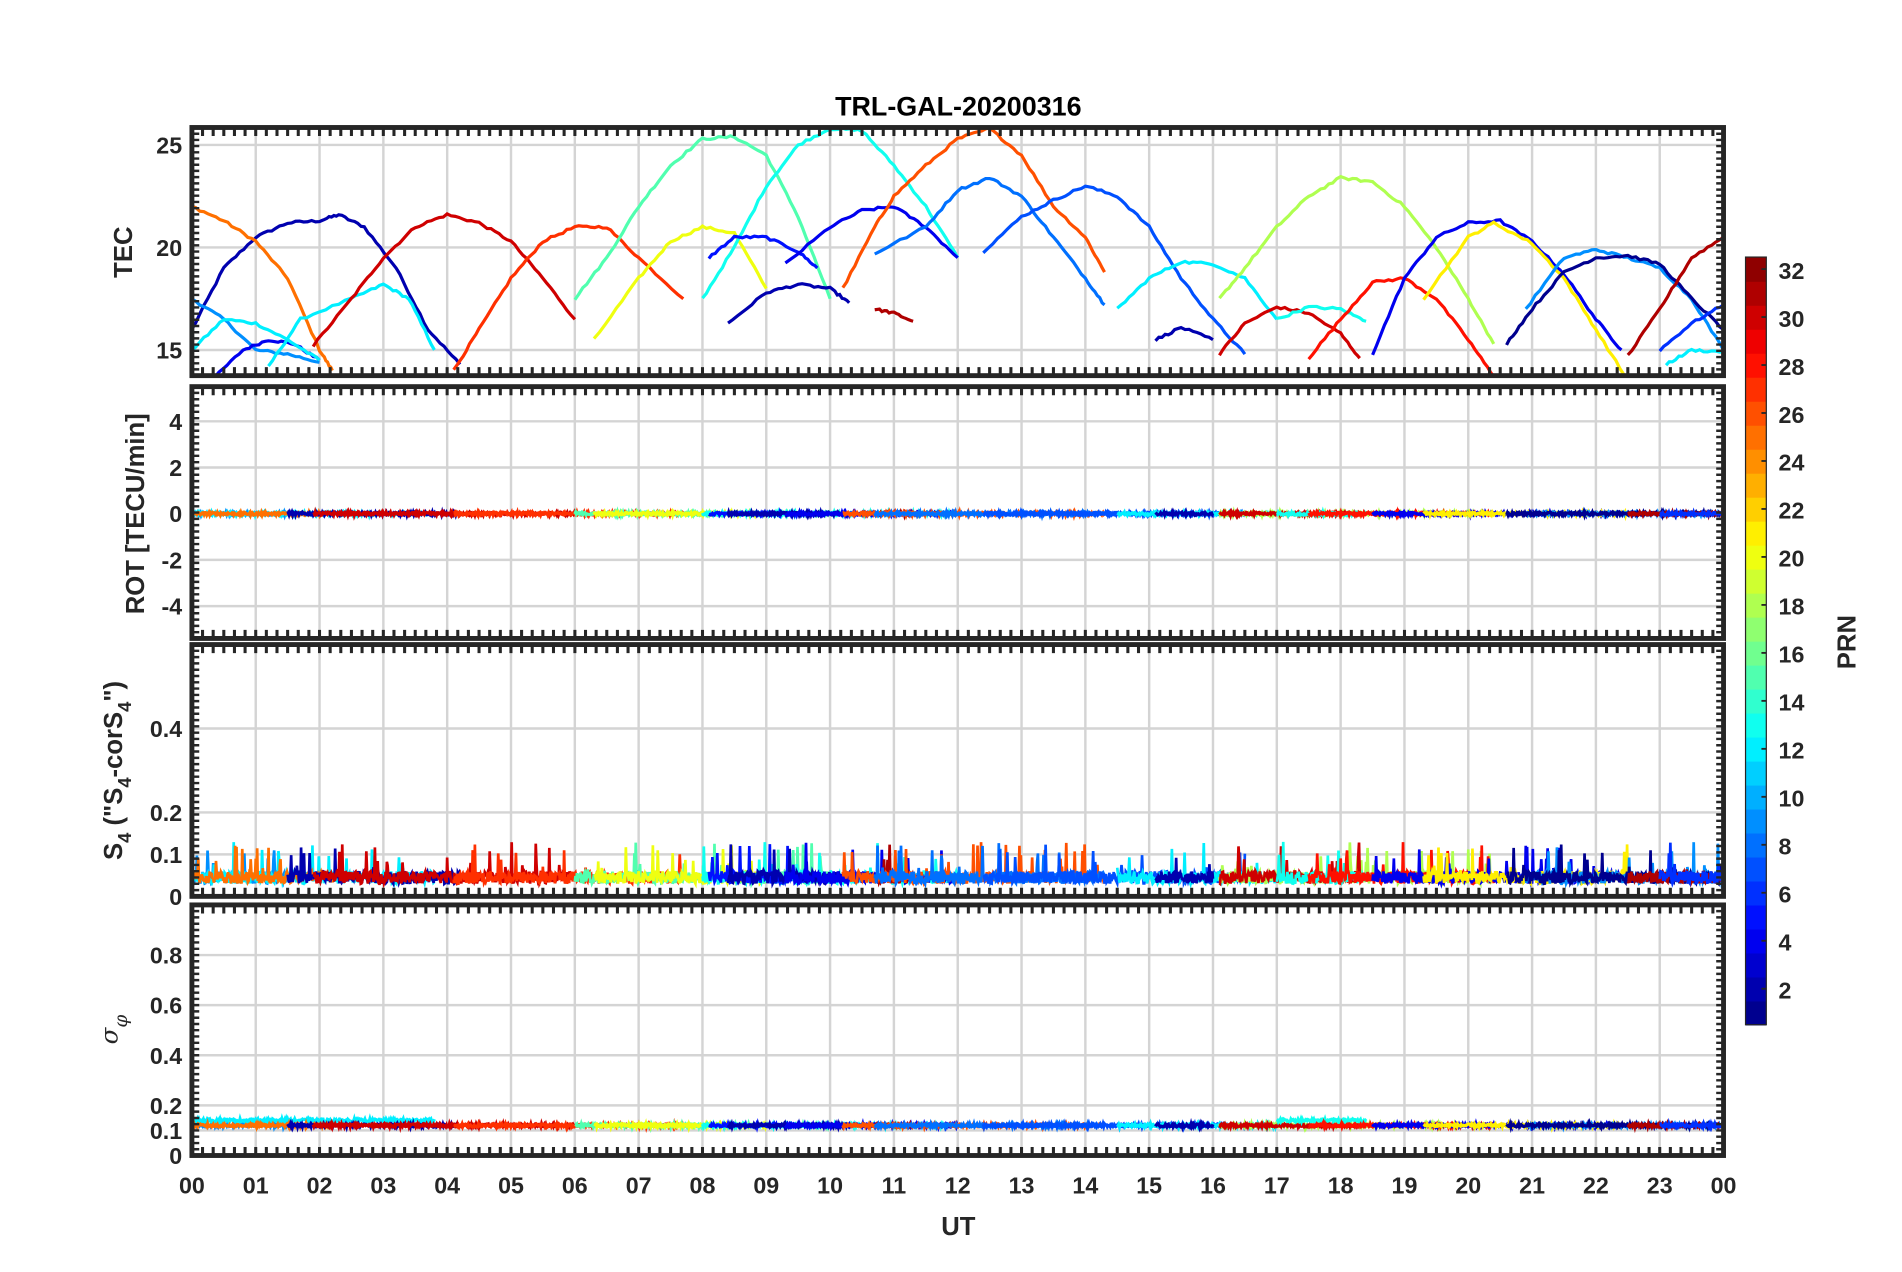  What do you see at coordinates (957, 1123) in the screenshot?
I see `sigma-series` at bounding box center [957, 1123].